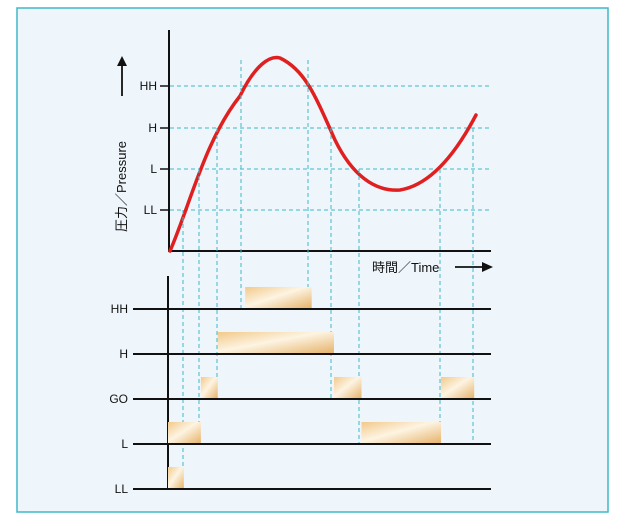 This screenshot has height=515, width=617. What do you see at coordinates (148, 86) in the screenshot?
I see `level-label-hh: HH` at bounding box center [148, 86].